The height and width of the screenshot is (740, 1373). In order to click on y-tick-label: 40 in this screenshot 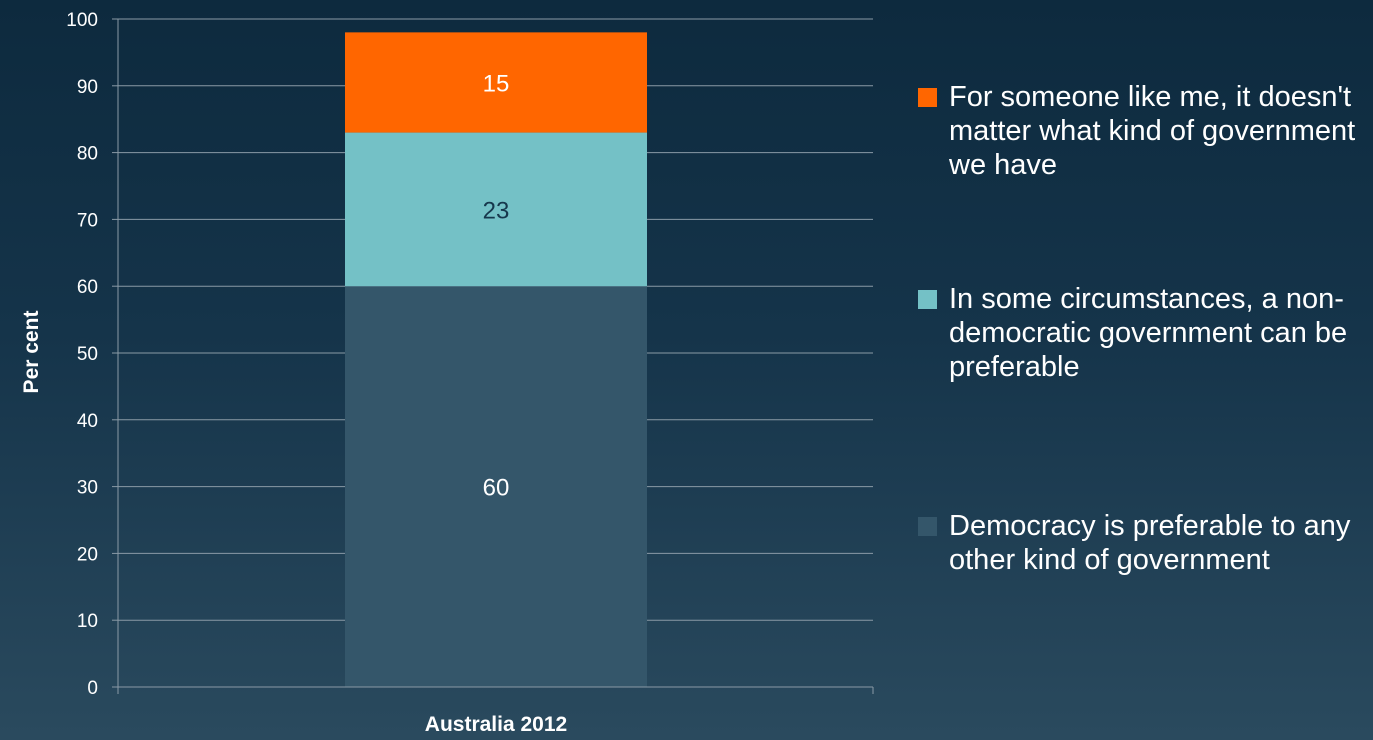, I will do `click(87, 421)`.